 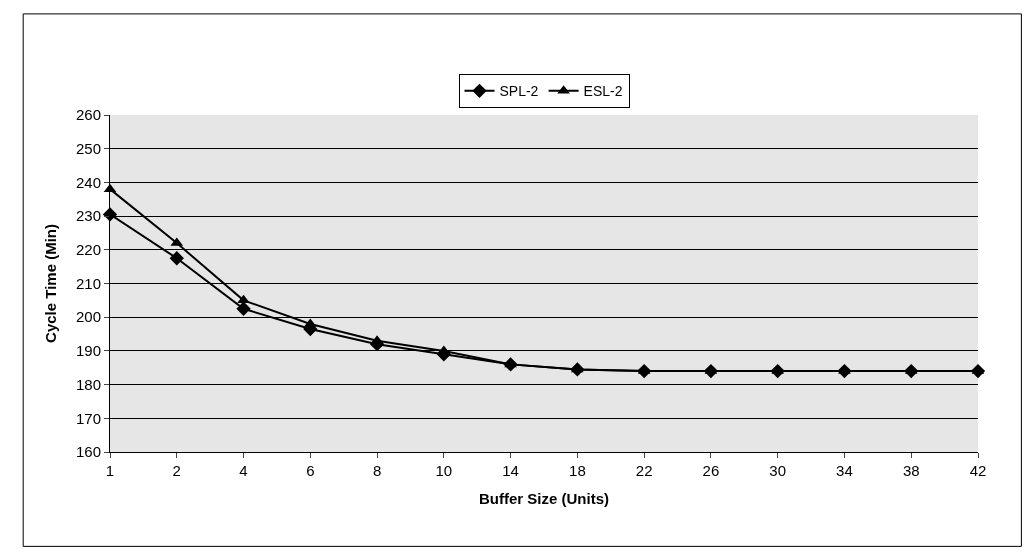 What do you see at coordinates (243, 470) in the screenshot?
I see `x-tick-label: 4` at bounding box center [243, 470].